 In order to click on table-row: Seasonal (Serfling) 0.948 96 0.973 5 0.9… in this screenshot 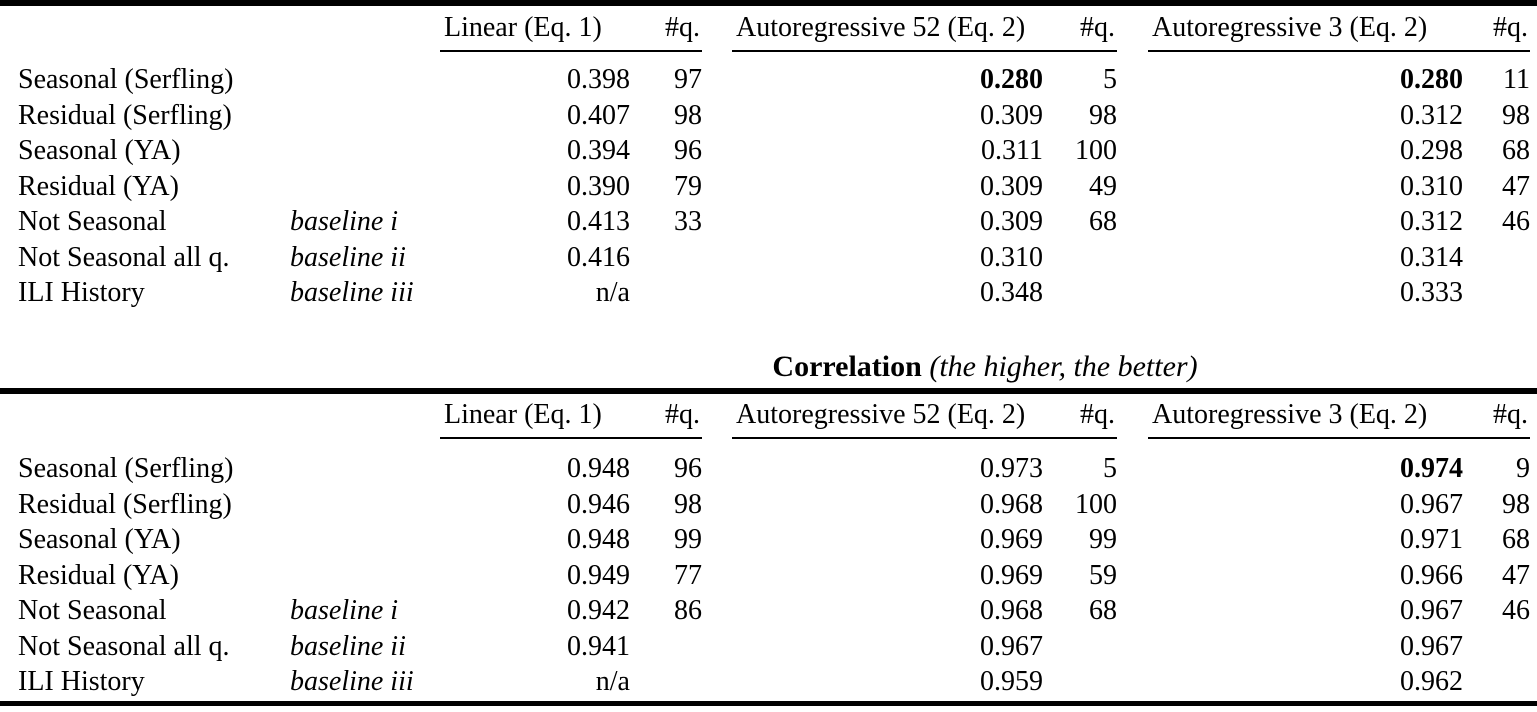, I will do `click(768, 469)`.